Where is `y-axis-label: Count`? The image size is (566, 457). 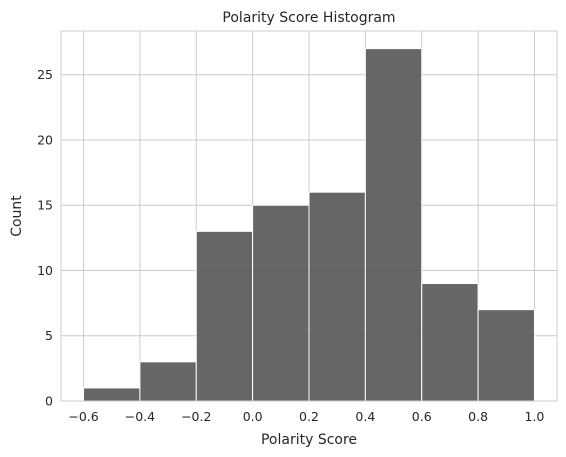
y-axis-label: Count is located at coordinates (17, 216).